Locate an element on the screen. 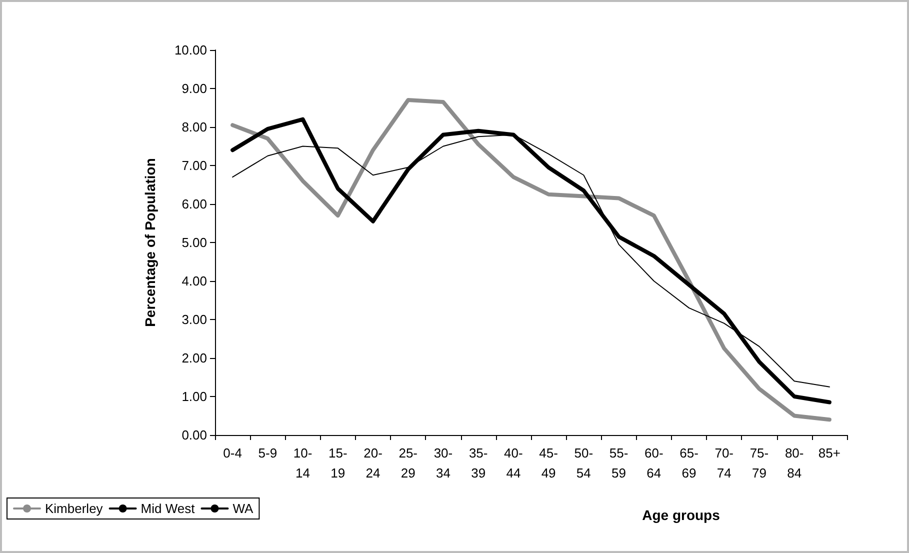 The width and height of the screenshot is (909, 553). x-tick-label: 45- 49 is located at coordinates (548, 463).